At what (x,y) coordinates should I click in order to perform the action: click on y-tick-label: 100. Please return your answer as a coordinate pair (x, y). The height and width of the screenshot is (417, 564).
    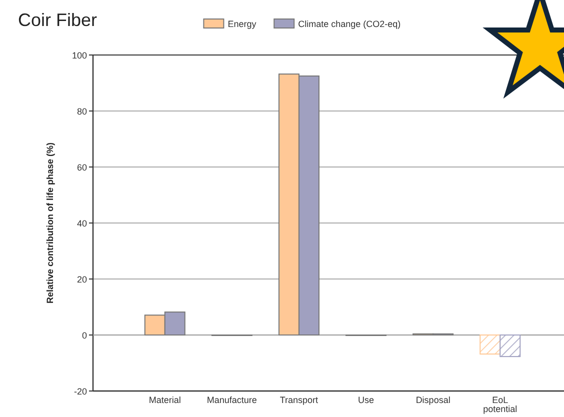
    Looking at the image, I should click on (79, 55).